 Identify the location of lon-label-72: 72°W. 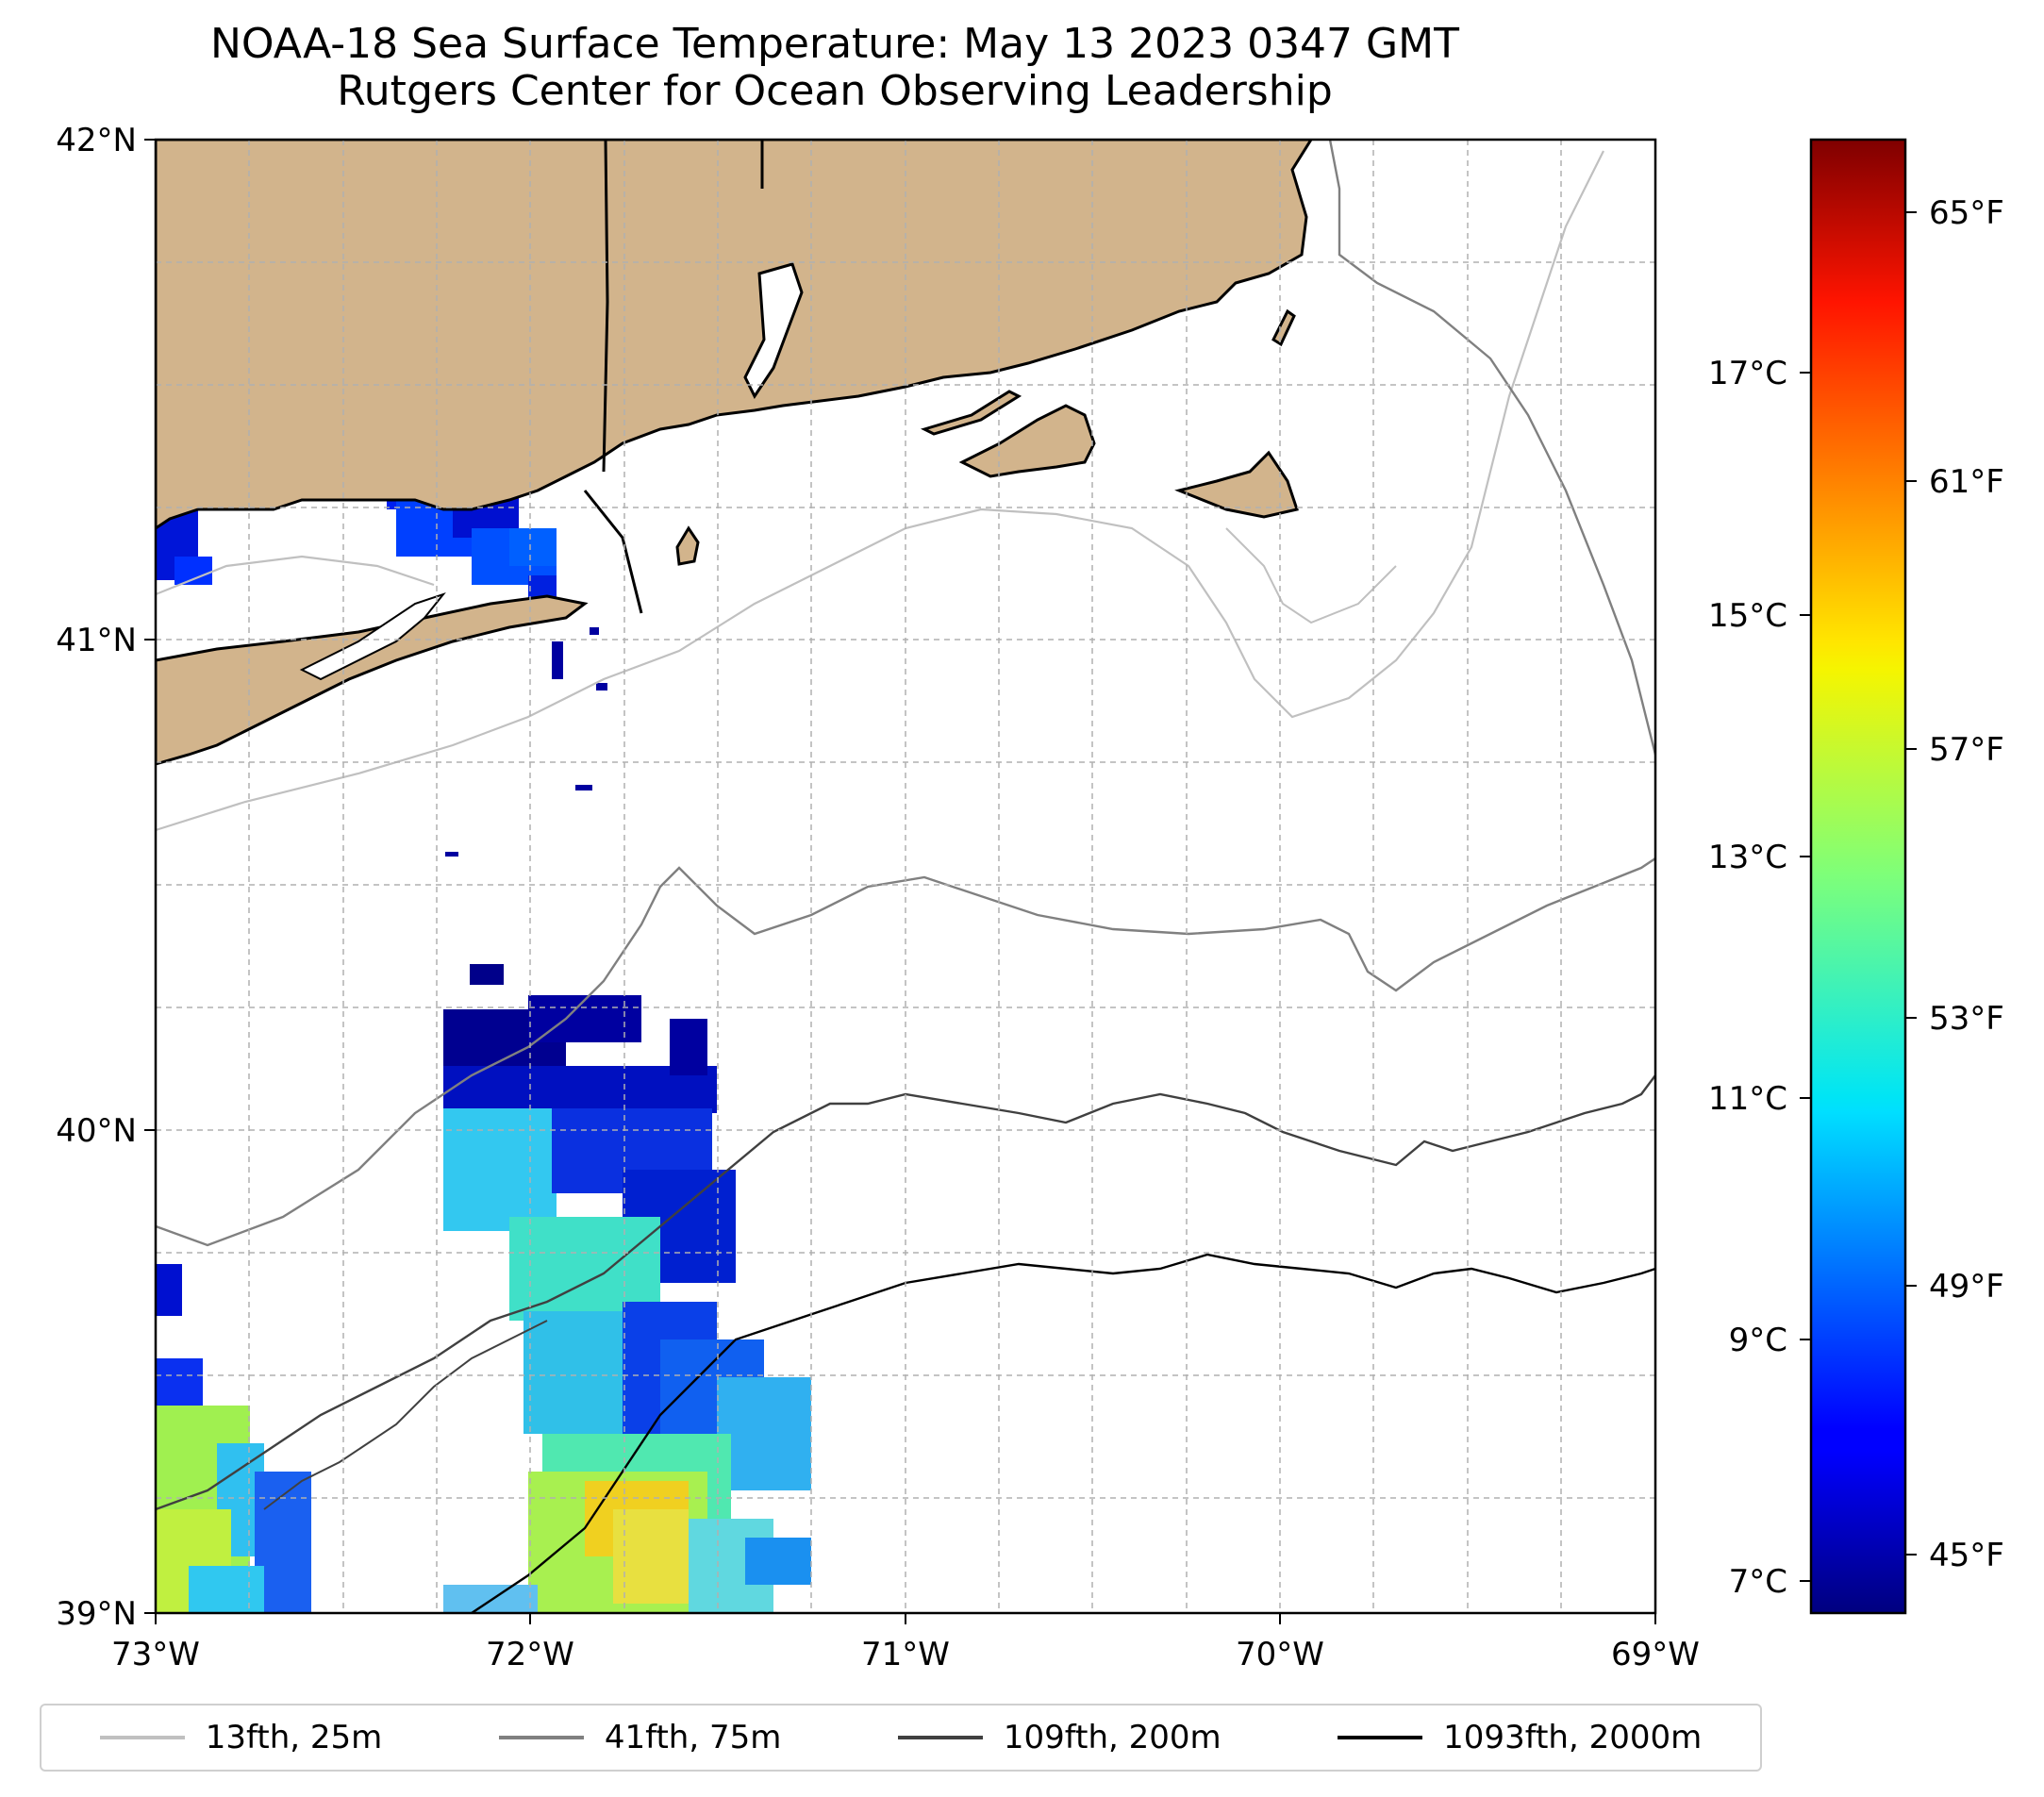
(530, 1654).